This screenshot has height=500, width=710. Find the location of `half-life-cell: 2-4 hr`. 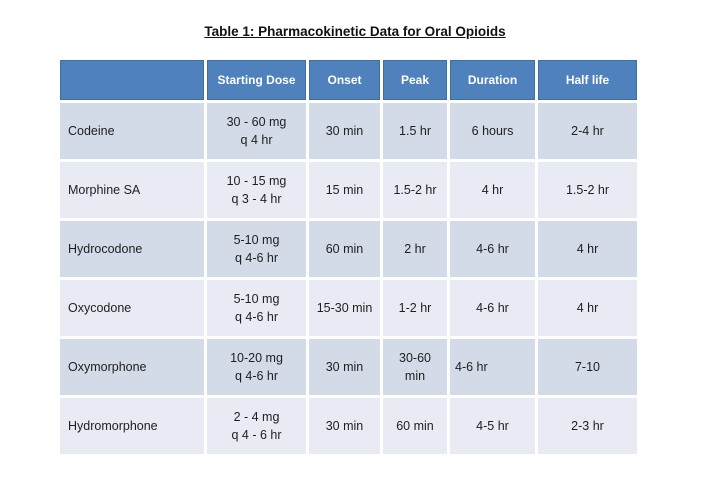

half-life-cell: 2-4 hr is located at coordinates (587, 131).